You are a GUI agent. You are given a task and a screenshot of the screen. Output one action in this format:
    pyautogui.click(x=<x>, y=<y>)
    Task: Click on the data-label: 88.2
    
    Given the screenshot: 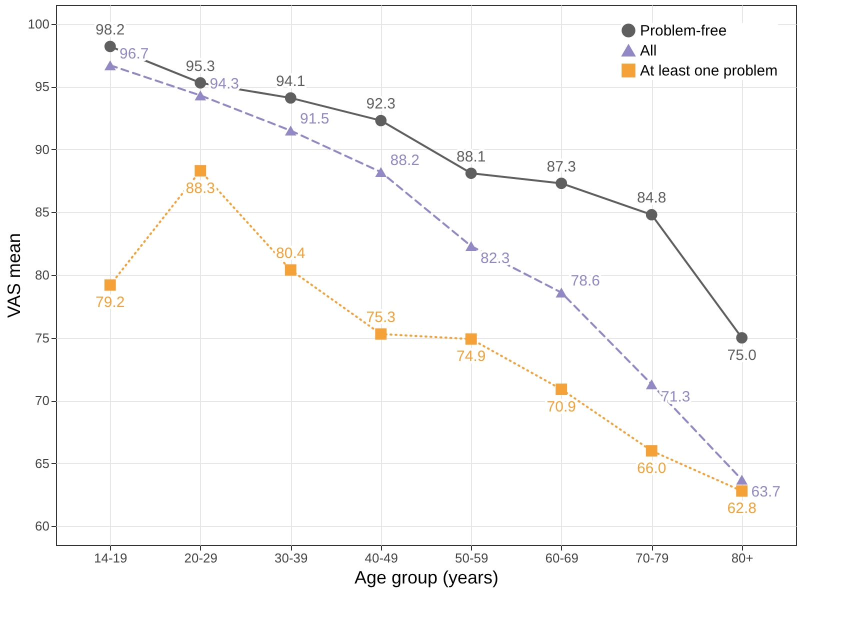 What is the action you would take?
    pyautogui.click(x=405, y=161)
    